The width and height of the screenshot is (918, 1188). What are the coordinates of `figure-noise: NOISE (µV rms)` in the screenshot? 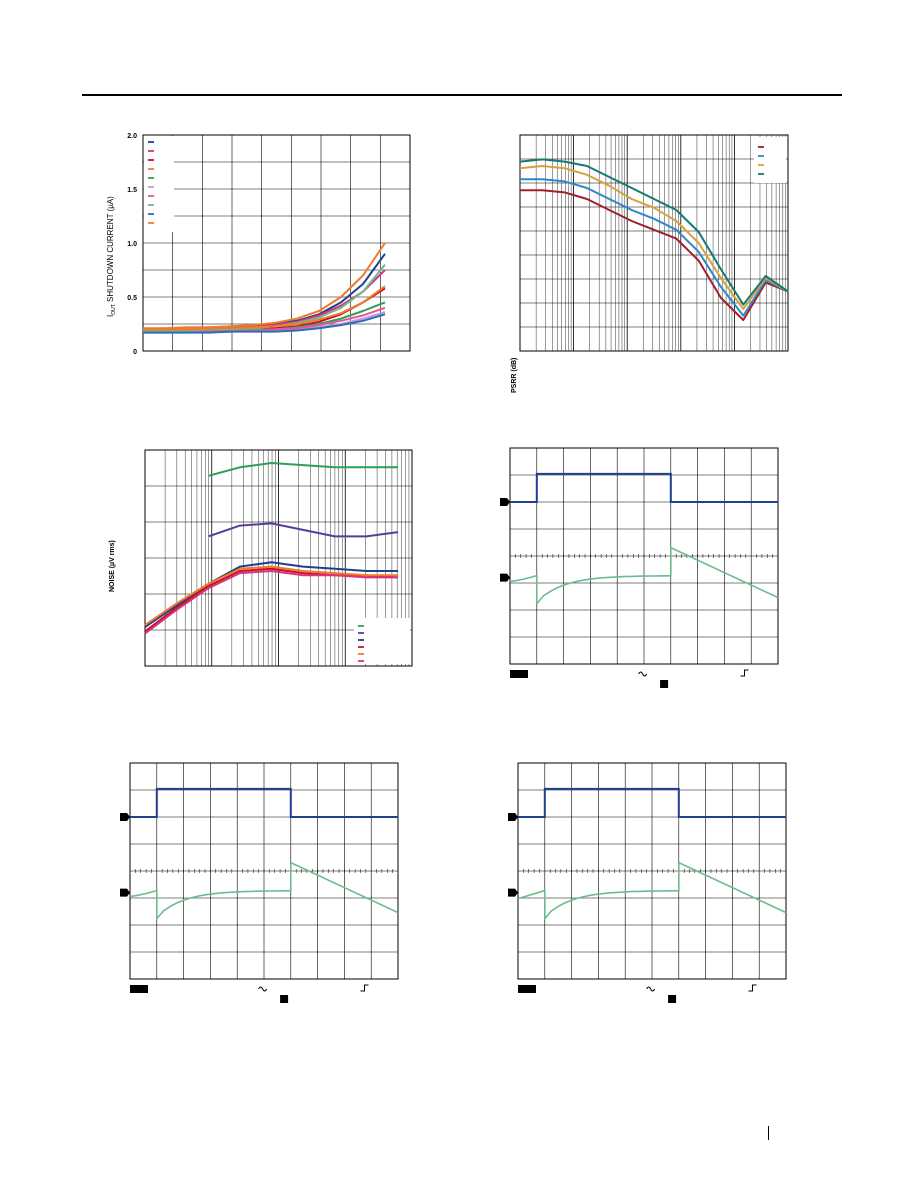 It's located at (270, 570).